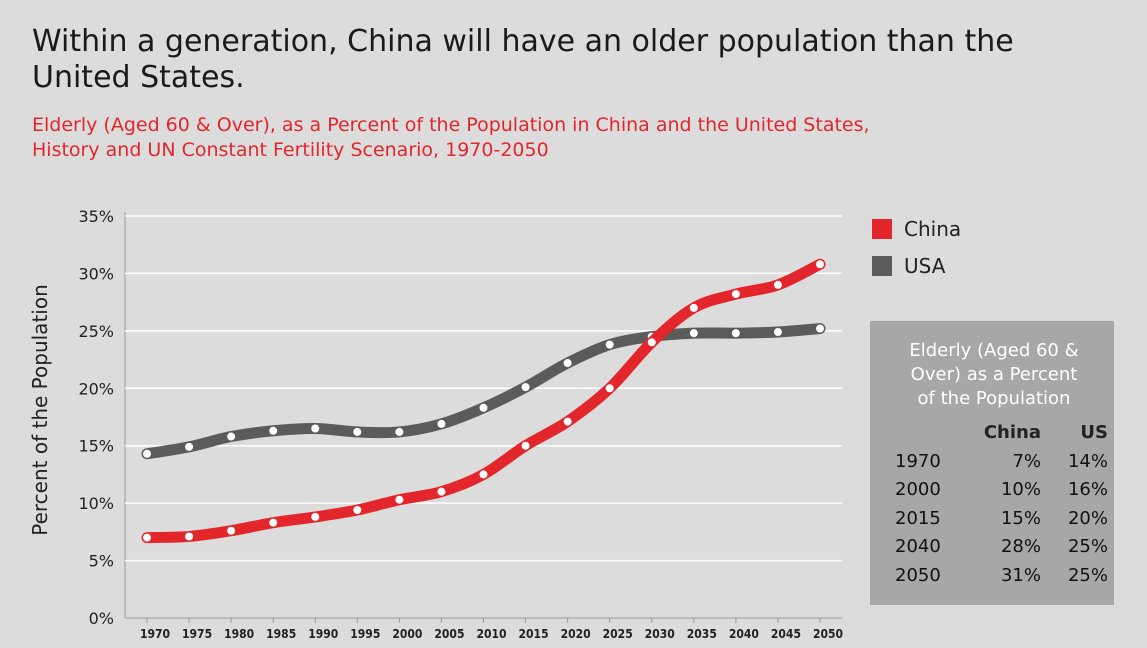 The image size is (1147, 648). Describe the element at coordinates (197, 634) in the screenshot. I see `x-tick-label: 1975` at that location.